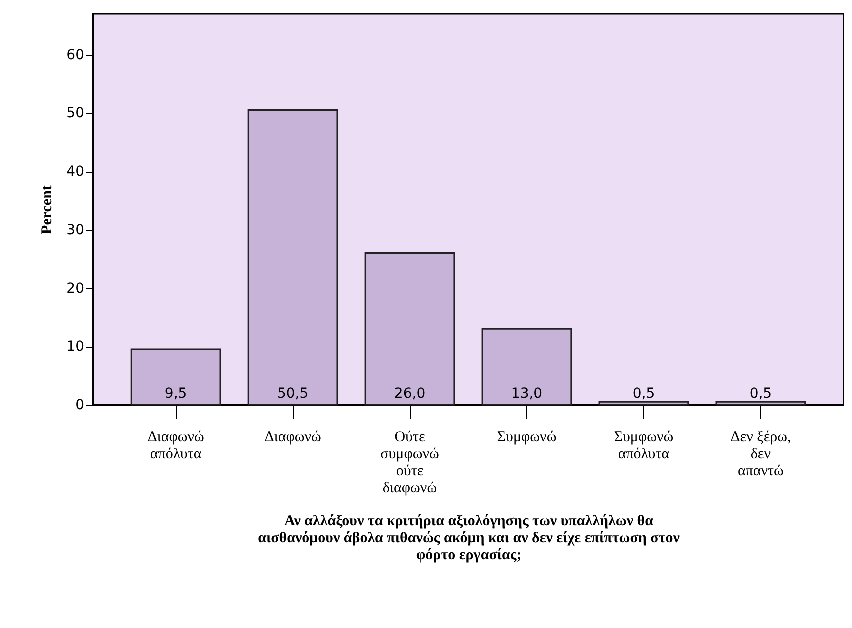  What do you see at coordinates (75, 114) in the screenshot?
I see `y-tick-label: 50` at bounding box center [75, 114].